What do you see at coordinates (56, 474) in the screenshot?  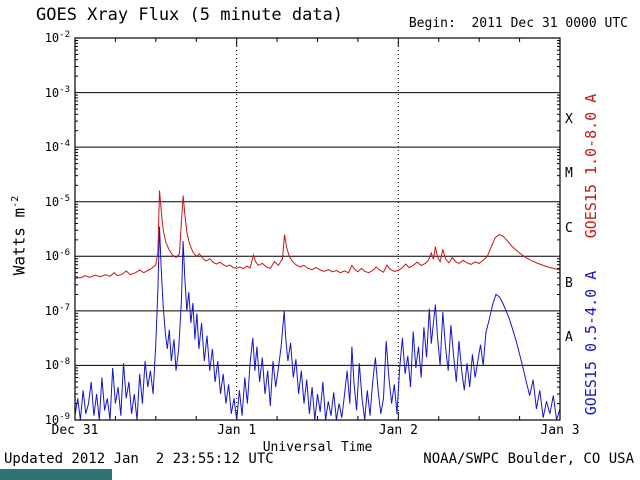 I see `bottom-left-bar` at bounding box center [56, 474].